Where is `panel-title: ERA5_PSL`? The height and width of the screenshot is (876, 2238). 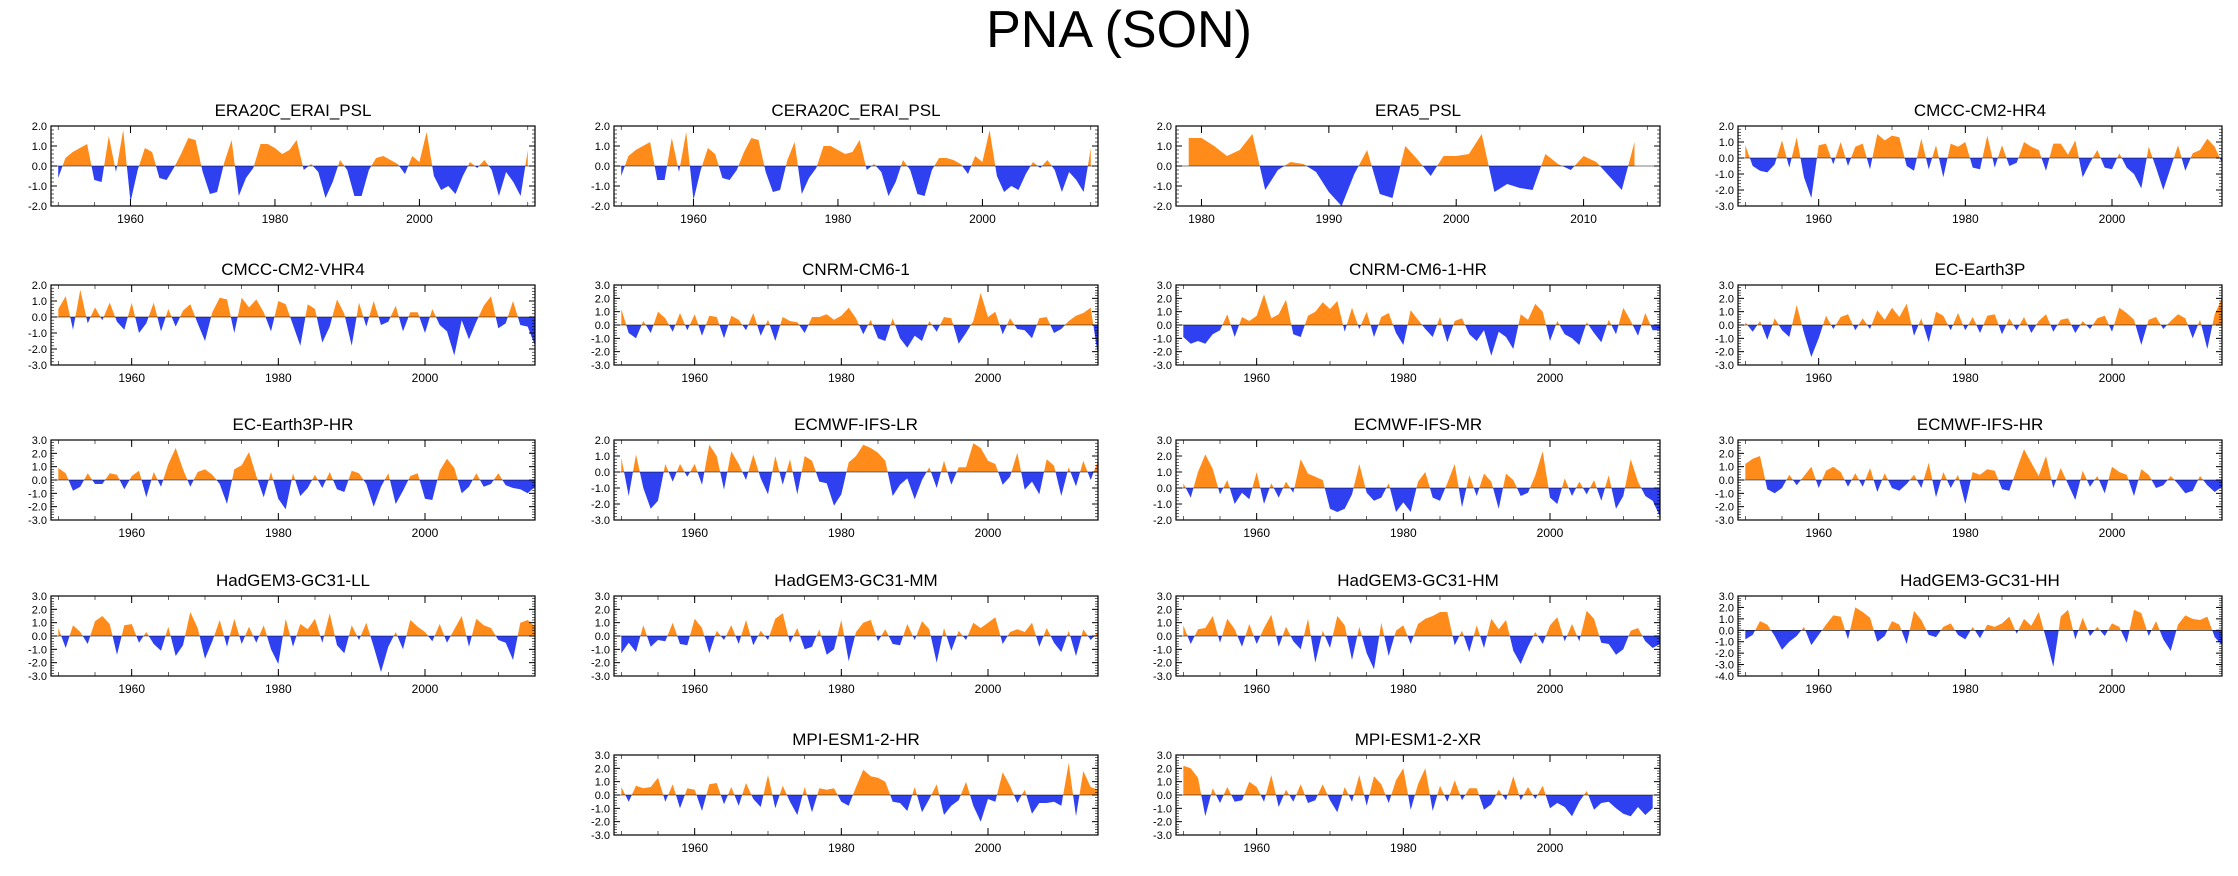 panel-title: ERA5_PSL is located at coordinates (1418, 110).